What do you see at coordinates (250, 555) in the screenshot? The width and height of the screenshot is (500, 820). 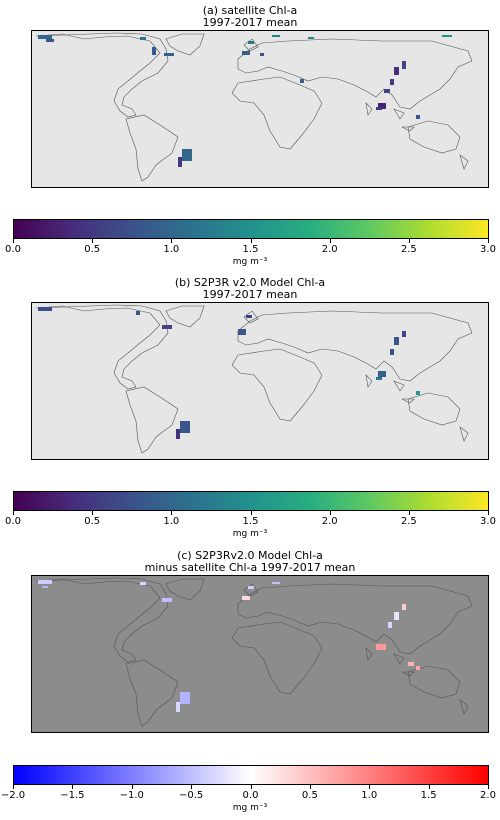 I see `panel-c-title-line1: (c) S2P3Rv2.0 Model Chl-a` at bounding box center [250, 555].